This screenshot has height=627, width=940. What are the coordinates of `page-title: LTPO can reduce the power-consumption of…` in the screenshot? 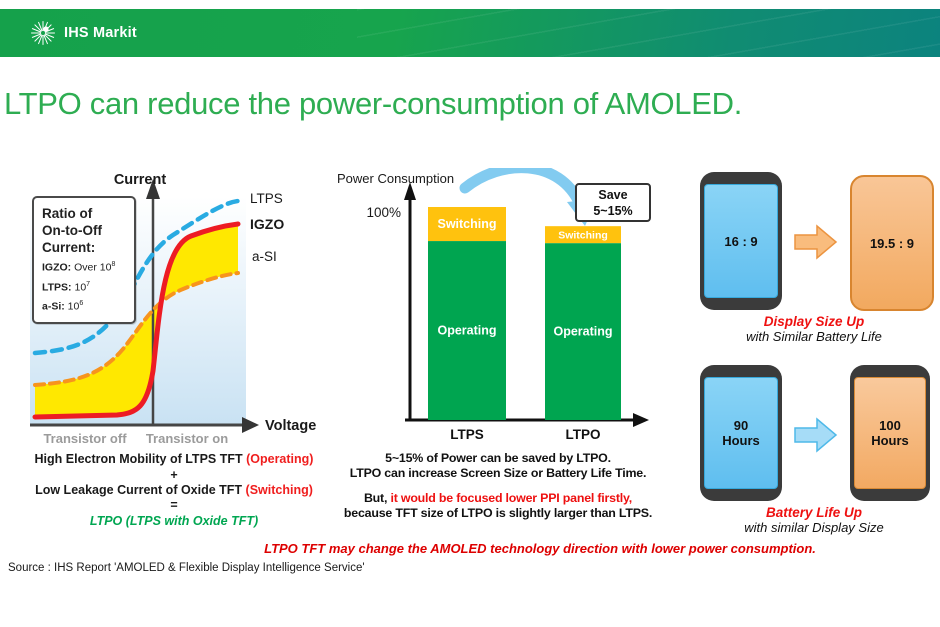 It's located at (373, 103).